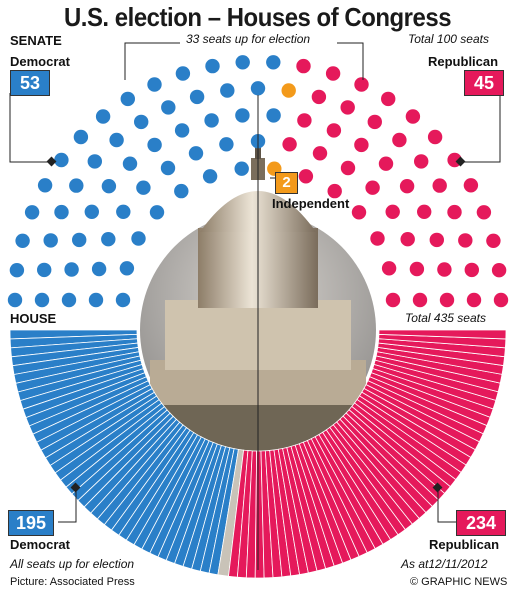 This screenshot has width=515, height=595. What do you see at coordinates (460, 161) in the screenshot?
I see `senate-rep-marker` at bounding box center [460, 161].